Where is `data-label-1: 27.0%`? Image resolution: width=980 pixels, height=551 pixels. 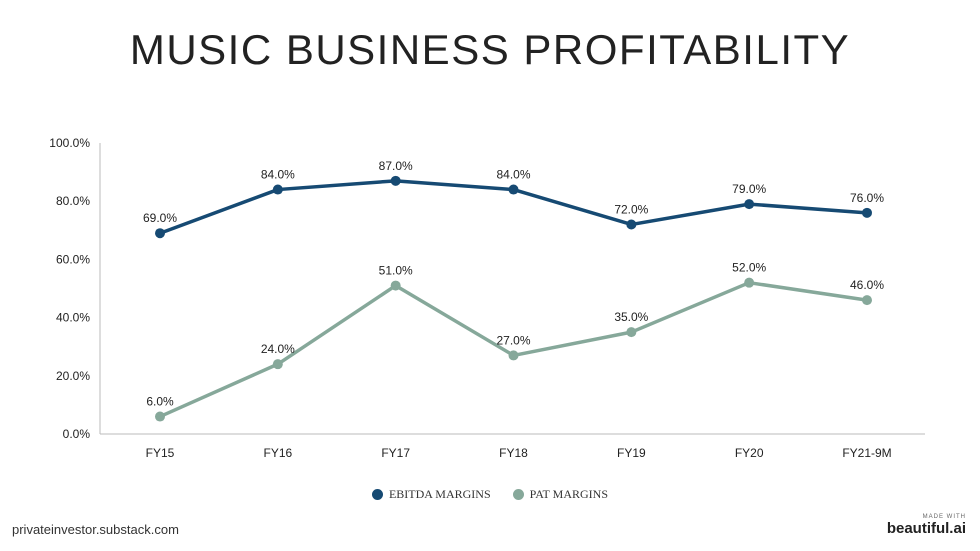 data-label-1: 27.0% is located at coordinates (513, 340).